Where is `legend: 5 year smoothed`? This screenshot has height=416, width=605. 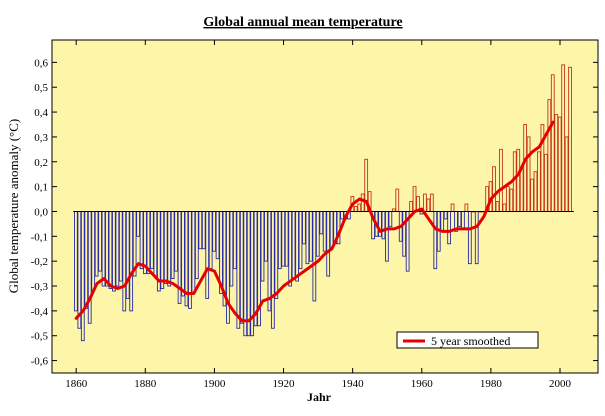 legend: 5 year smoothed is located at coordinates (467, 340).